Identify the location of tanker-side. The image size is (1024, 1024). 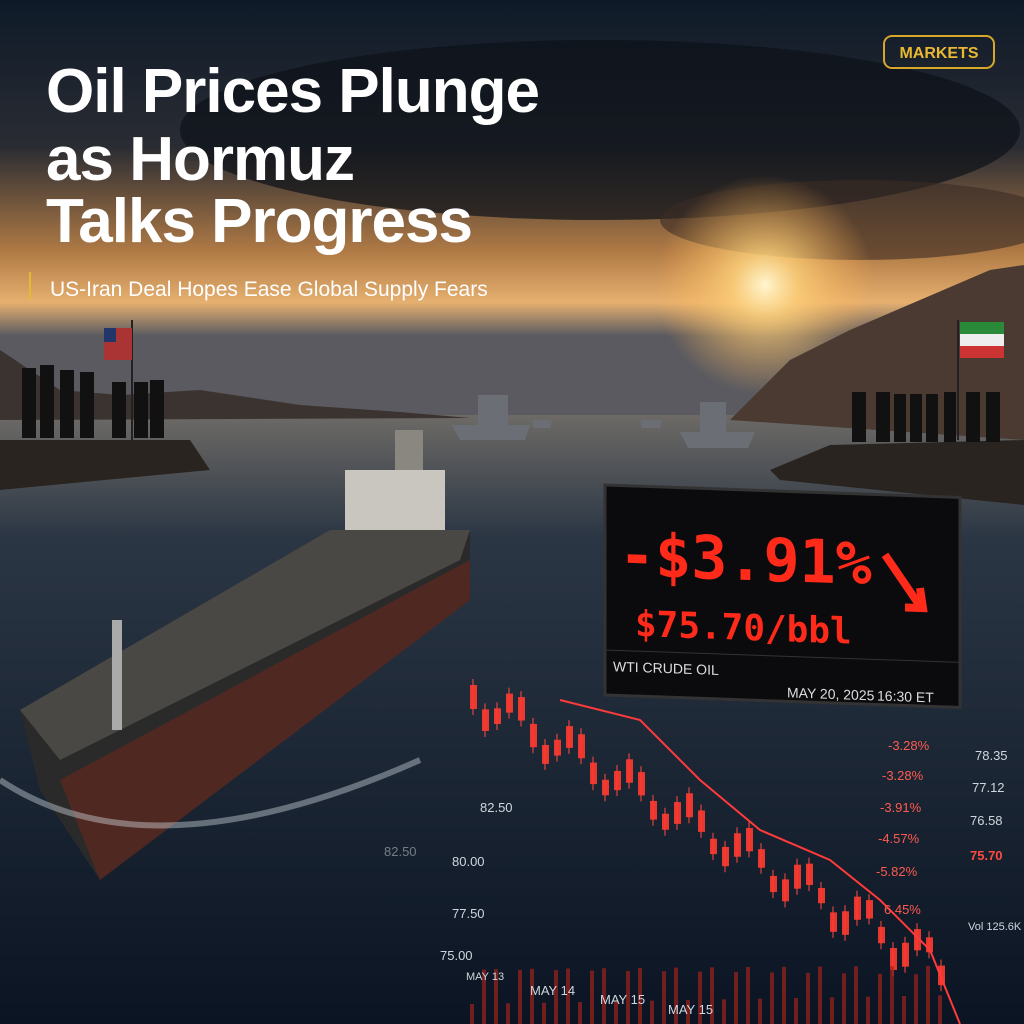
(265, 720).